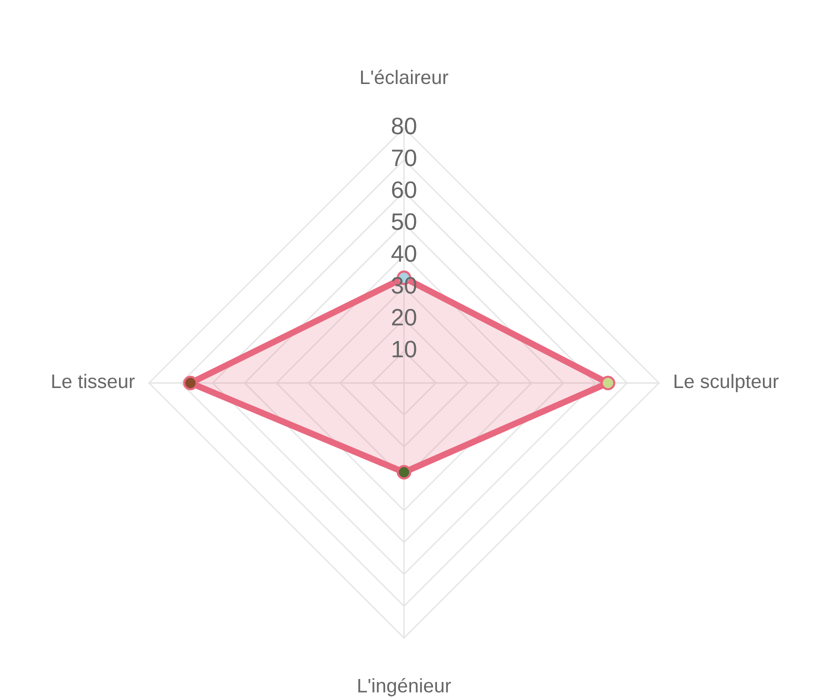 The height and width of the screenshot is (698, 832). Describe the element at coordinates (726, 383) in the screenshot. I see `spoke-label: Le sculpteur` at that location.